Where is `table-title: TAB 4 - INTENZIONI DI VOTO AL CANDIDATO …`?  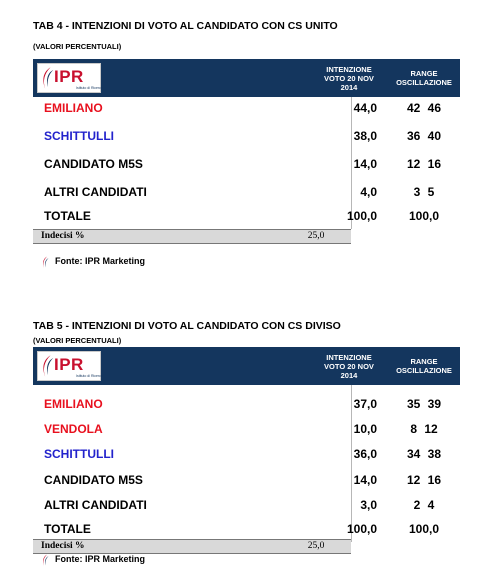
table-title: TAB 4 - INTENZIONI DI VOTO AL CANDIDATO … is located at coordinates (185, 26).